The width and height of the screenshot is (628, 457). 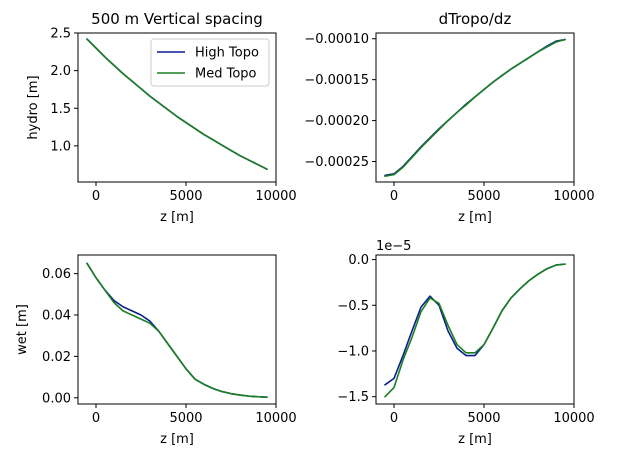 What do you see at coordinates (483, 418) in the screenshot?
I see `diff-x-tick-label: 5000` at bounding box center [483, 418].